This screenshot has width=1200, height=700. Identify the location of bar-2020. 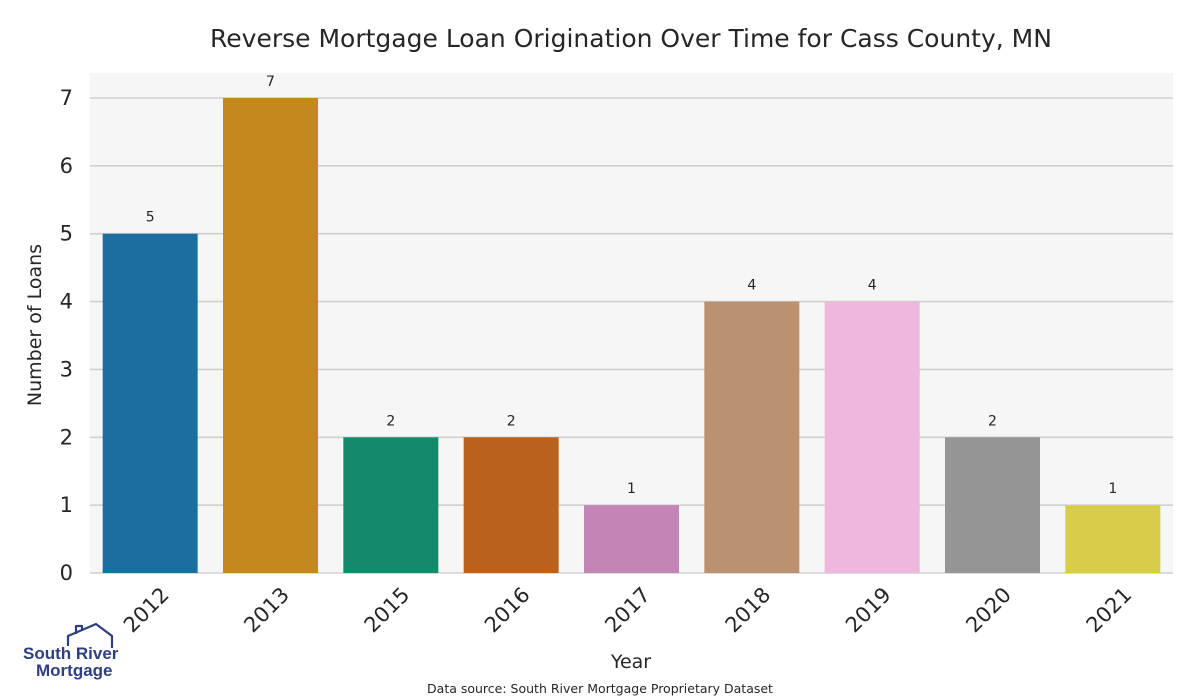
(992, 505).